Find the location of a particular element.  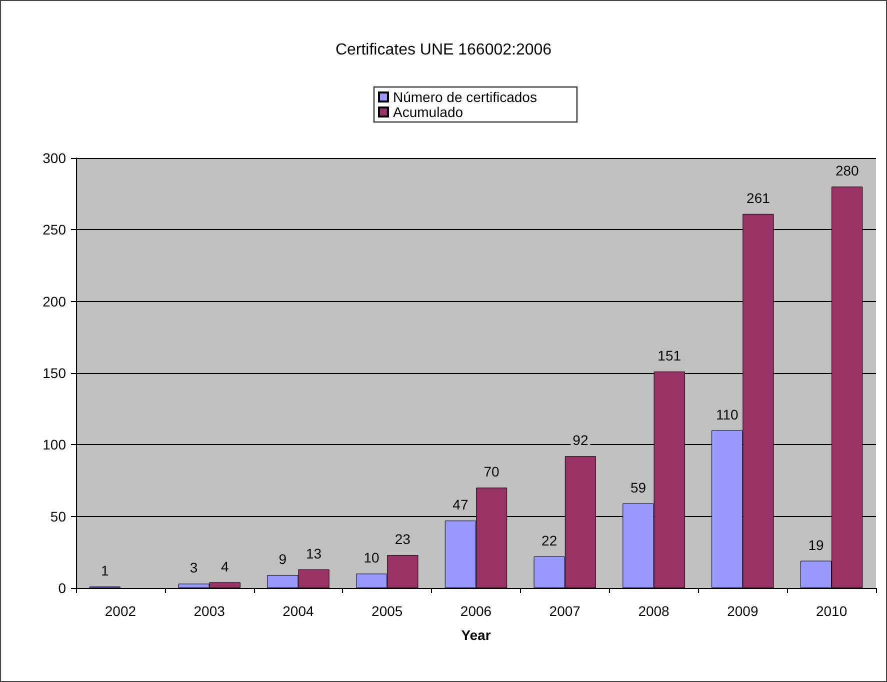

y-tick-label: 300 is located at coordinates (54, 158).